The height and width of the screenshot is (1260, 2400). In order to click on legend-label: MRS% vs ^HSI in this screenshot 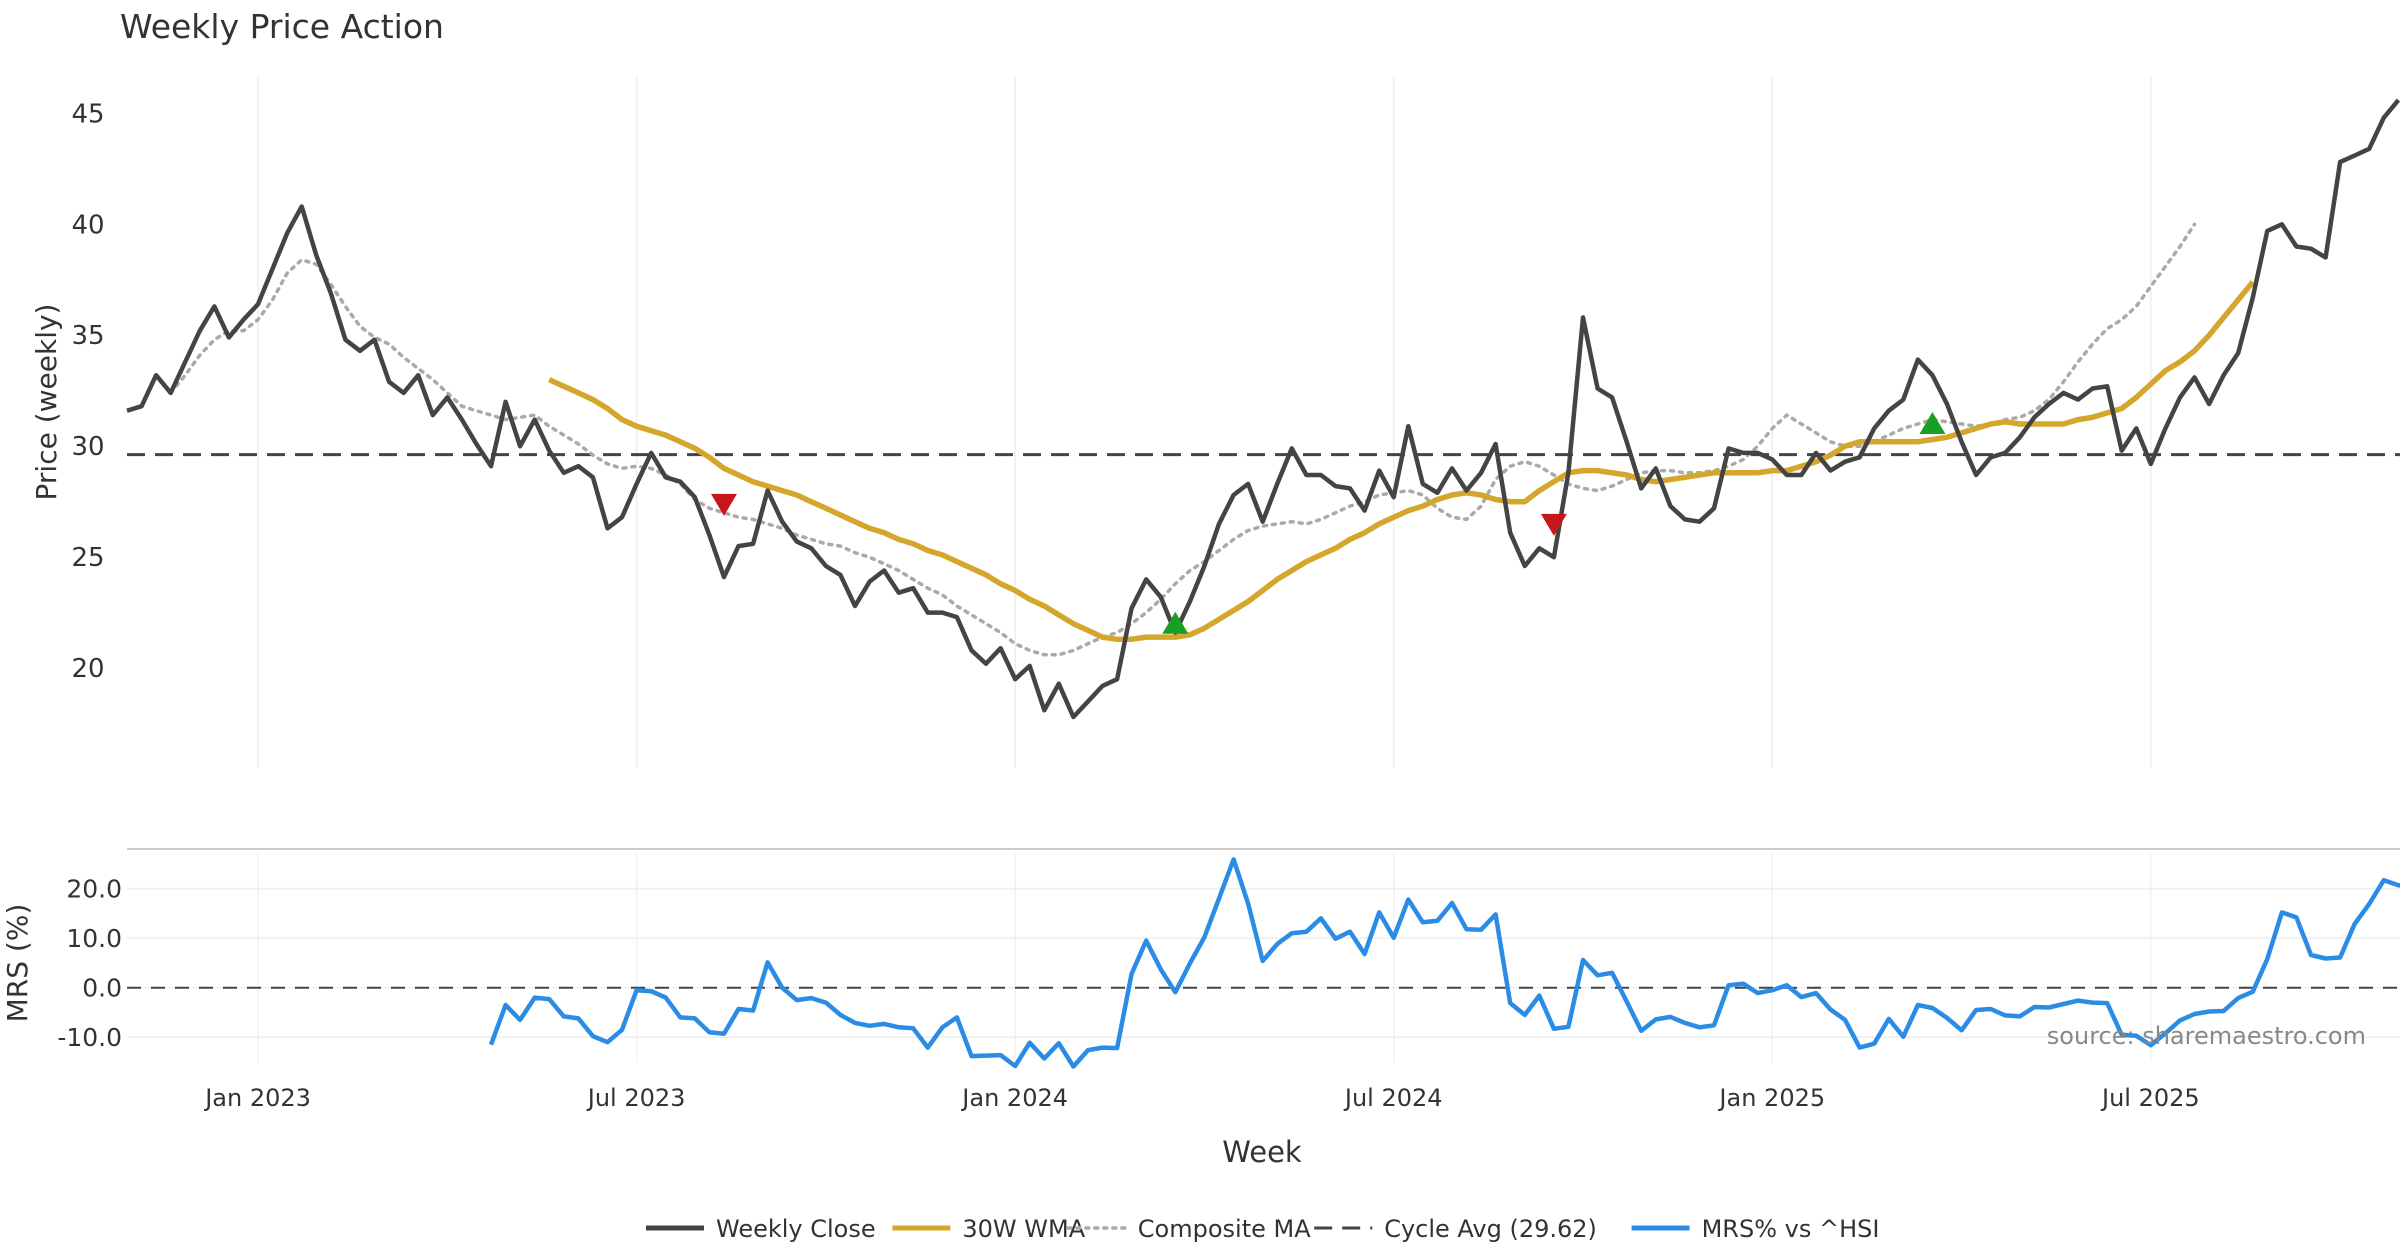, I will do `click(1791, 1229)`.